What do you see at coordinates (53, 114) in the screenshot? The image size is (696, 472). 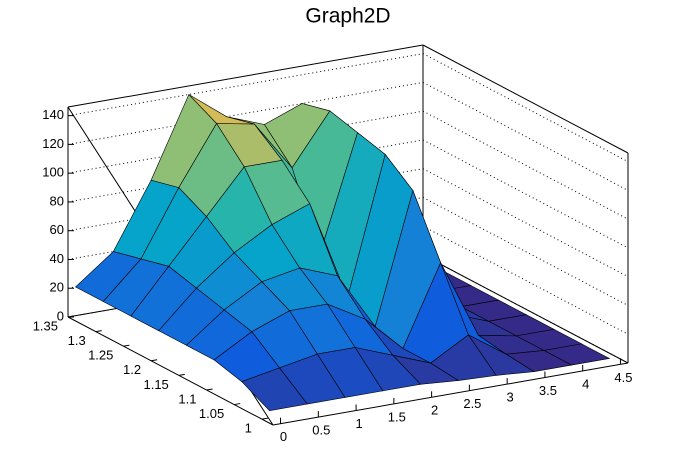 I see `z-tick-label: 140` at bounding box center [53, 114].